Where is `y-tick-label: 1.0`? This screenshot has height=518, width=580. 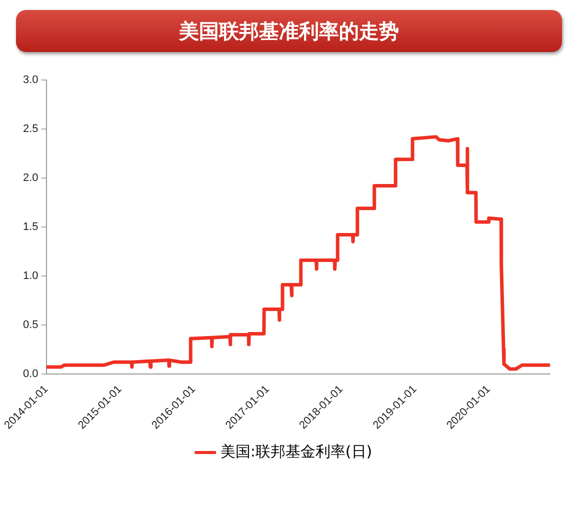
y-tick-label: 1.0 is located at coordinates (30, 276).